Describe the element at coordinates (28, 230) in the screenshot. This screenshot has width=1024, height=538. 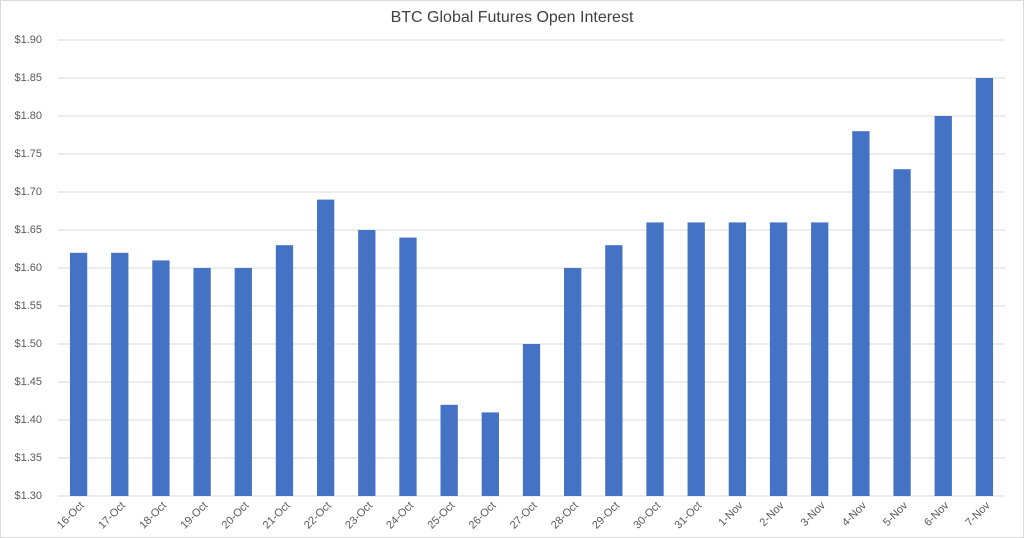
I see `y-tick-label: $1.65` at that location.